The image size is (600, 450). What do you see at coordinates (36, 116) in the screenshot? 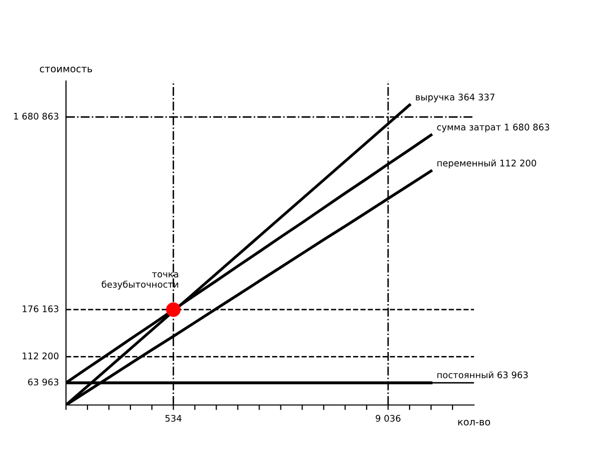
I see `text: 1 680 863` at bounding box center [36, 116].